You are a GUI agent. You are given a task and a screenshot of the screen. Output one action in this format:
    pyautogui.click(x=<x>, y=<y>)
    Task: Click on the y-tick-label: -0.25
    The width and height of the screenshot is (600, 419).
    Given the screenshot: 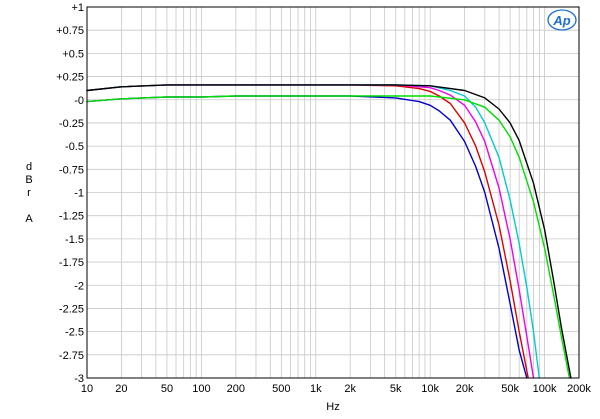 What is the action you would take?
    pyautogui.click(x=71, y=124)
    